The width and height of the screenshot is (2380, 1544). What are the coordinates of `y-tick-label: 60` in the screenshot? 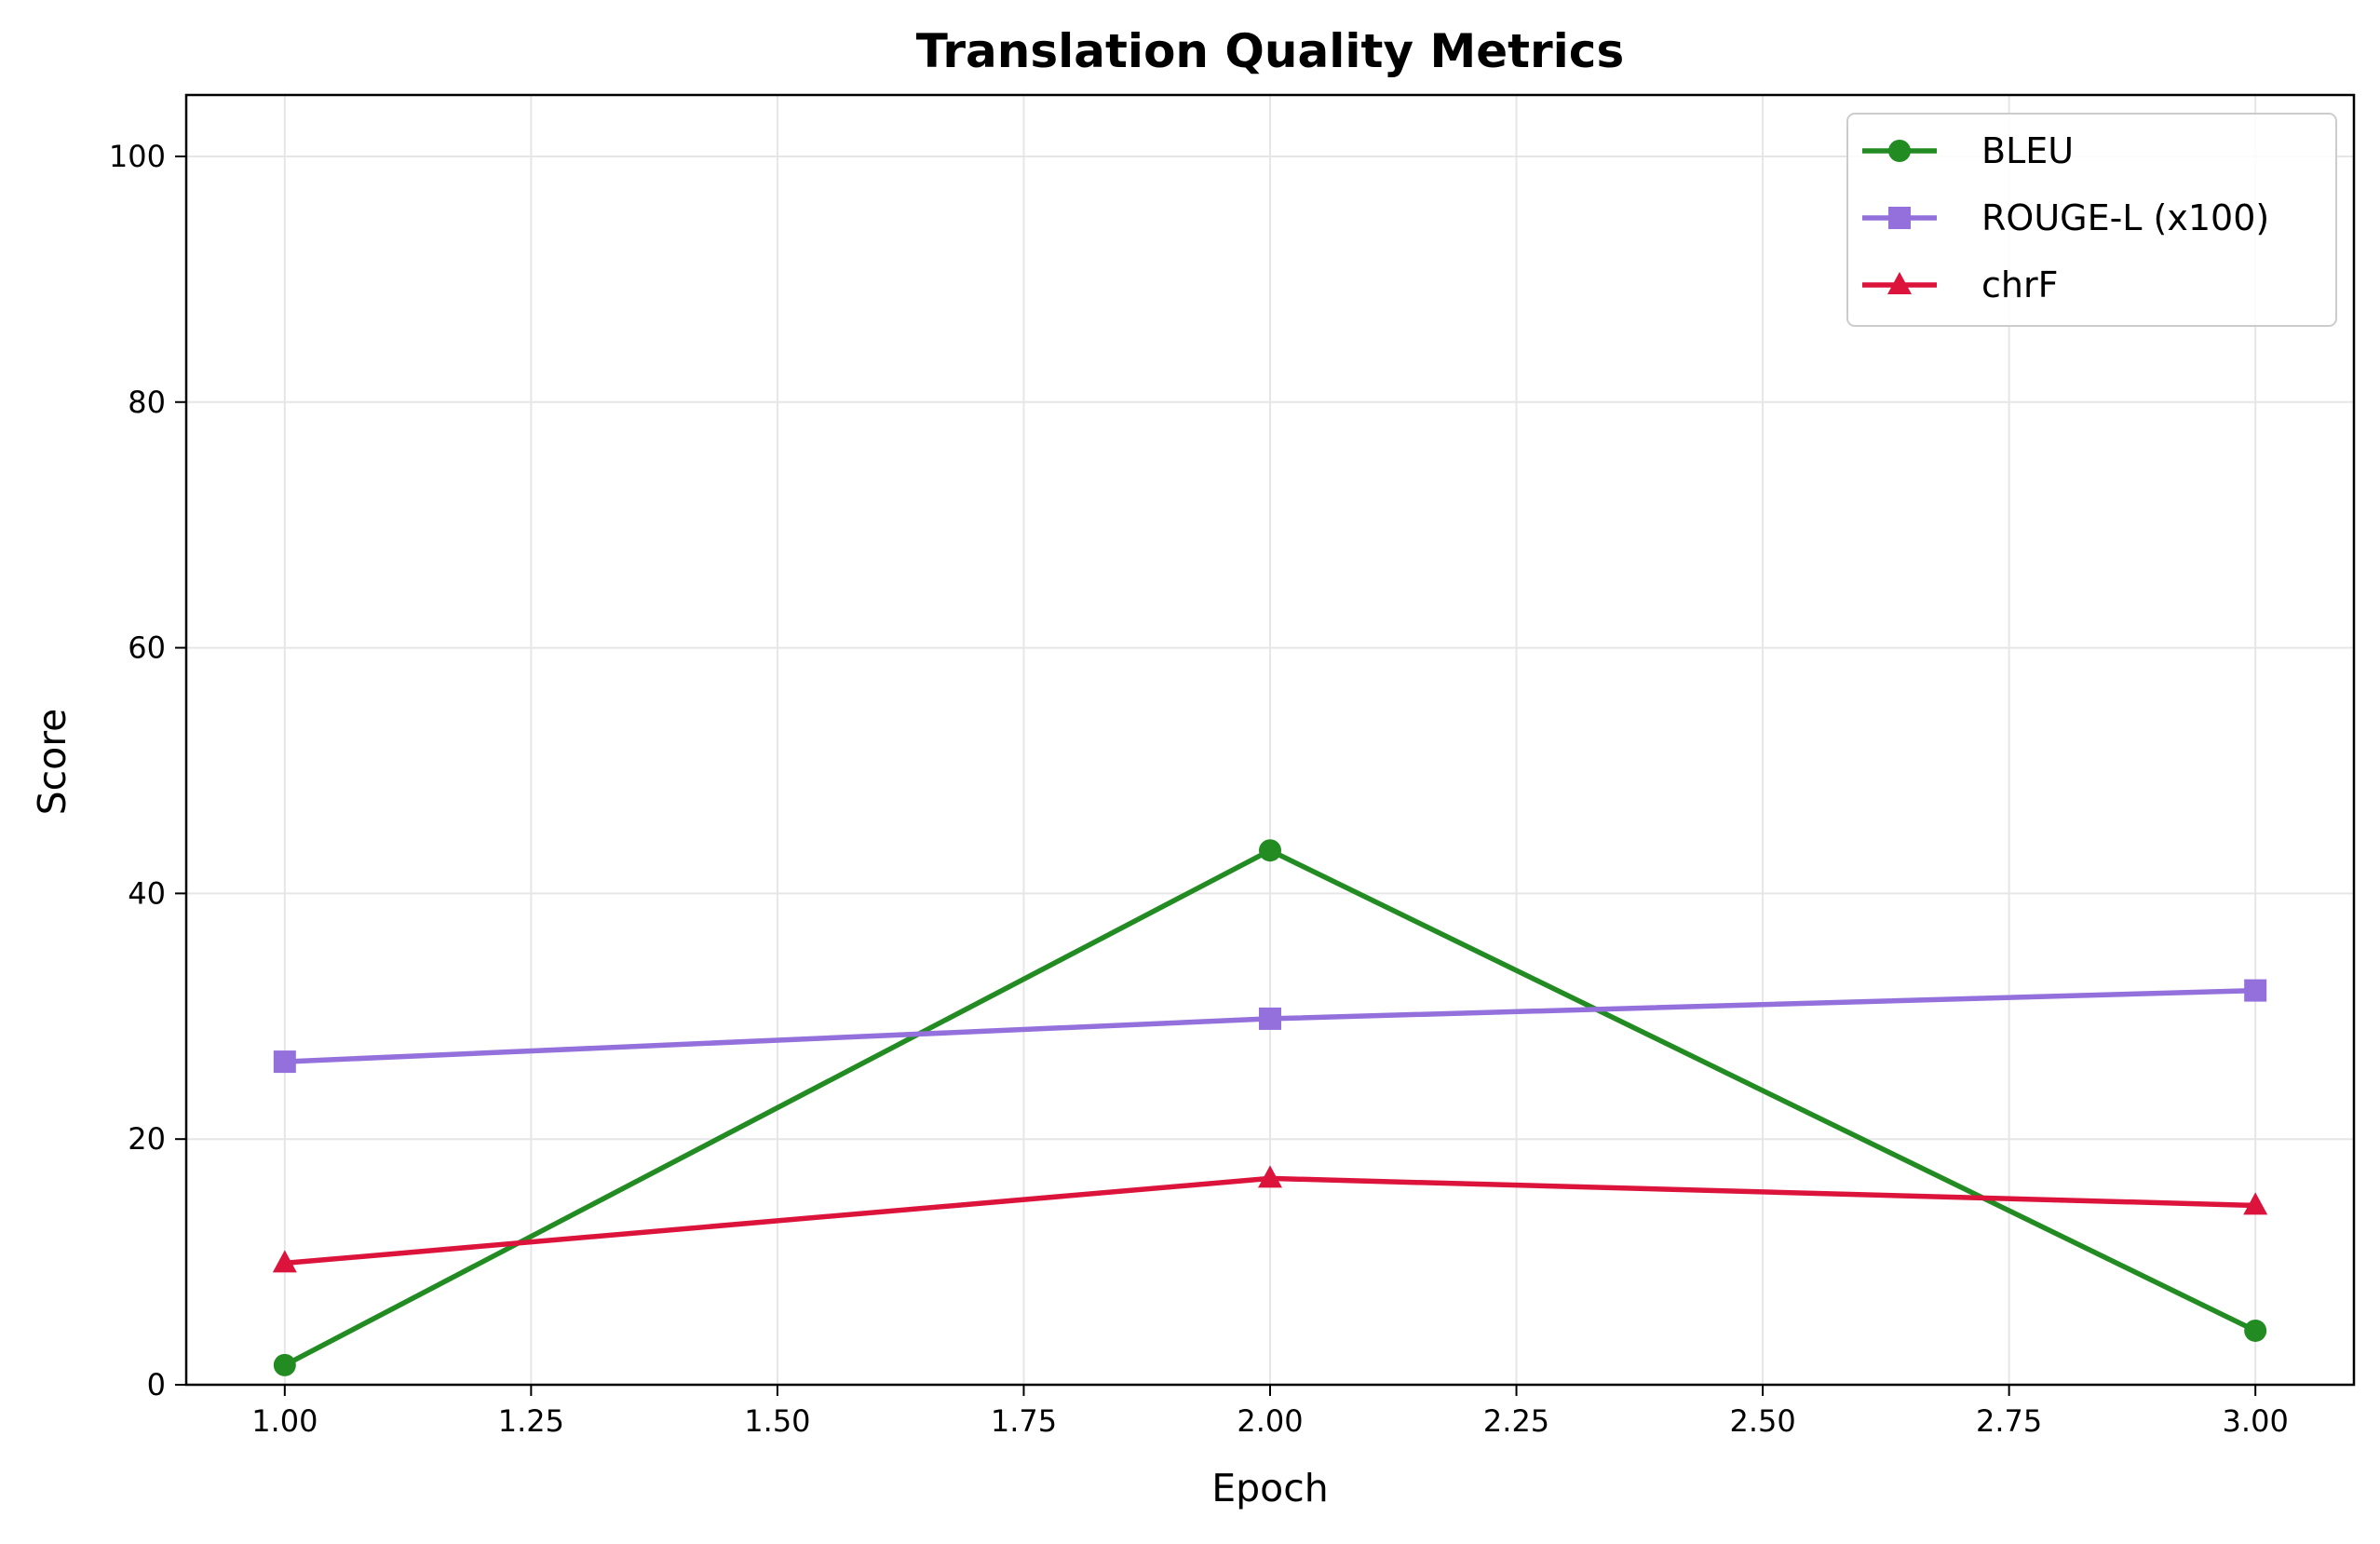 It's located at (147, 648).